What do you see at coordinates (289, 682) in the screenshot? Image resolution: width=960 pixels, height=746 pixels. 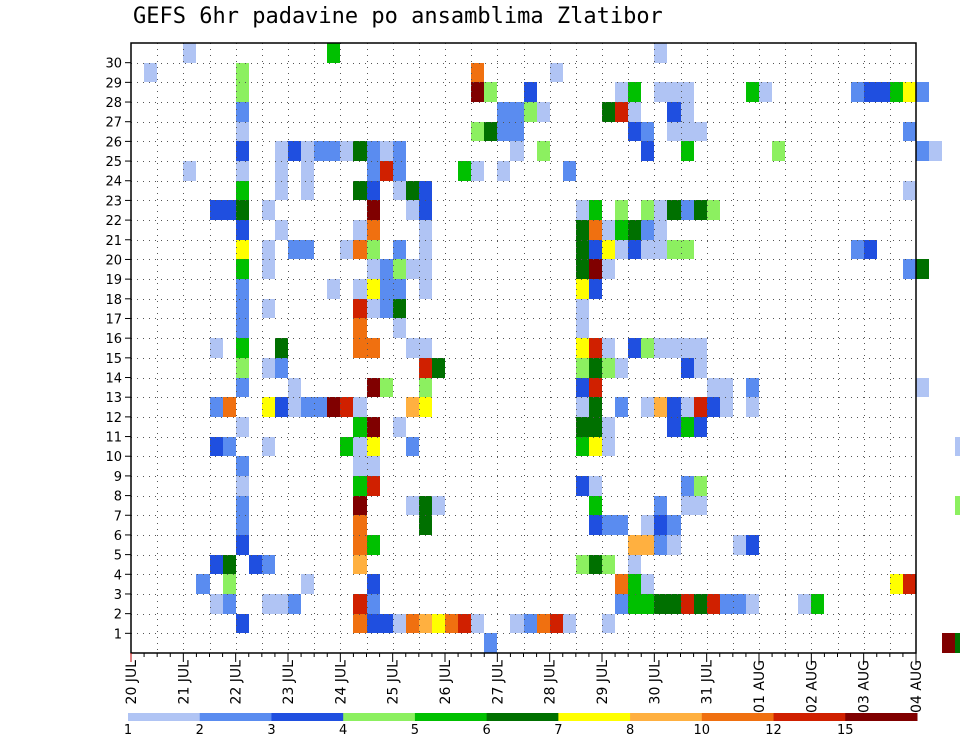 I see `x-tick-label: 23 JUL` at bounding box center [289, 682].